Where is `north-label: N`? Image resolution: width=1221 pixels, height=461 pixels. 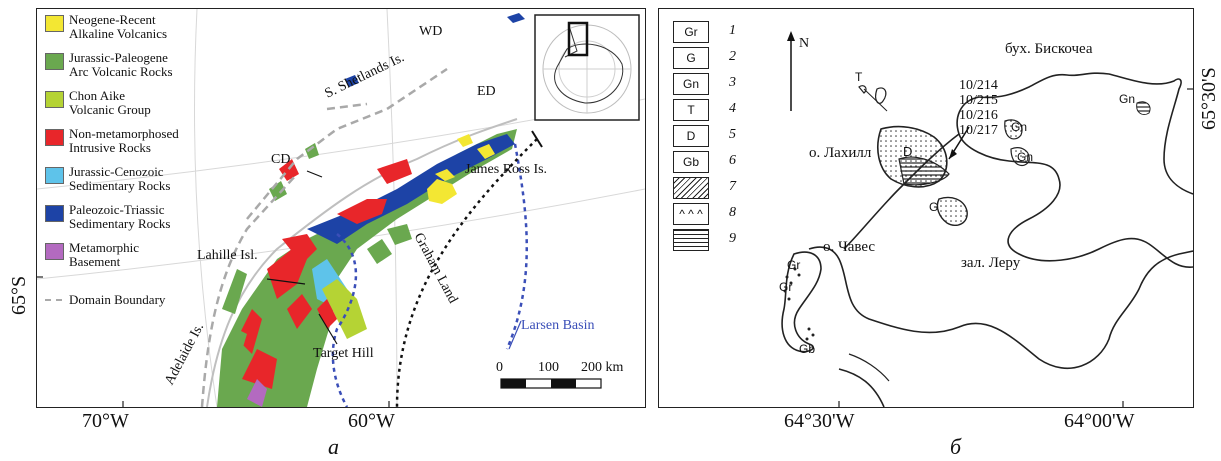
north-label: N is located at coordinates (804, 43).